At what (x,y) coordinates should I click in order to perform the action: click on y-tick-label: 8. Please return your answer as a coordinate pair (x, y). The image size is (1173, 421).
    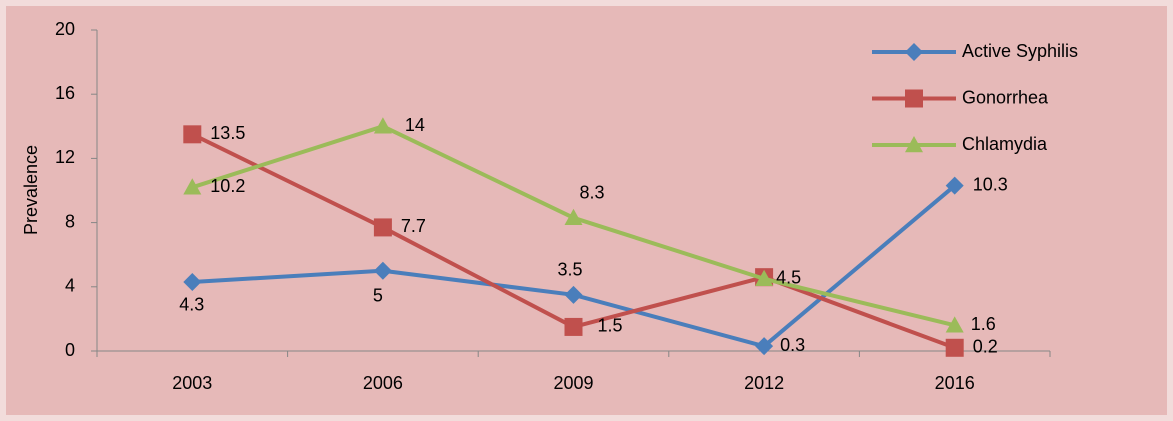
    Looking at the image, I should click on (70, 221).